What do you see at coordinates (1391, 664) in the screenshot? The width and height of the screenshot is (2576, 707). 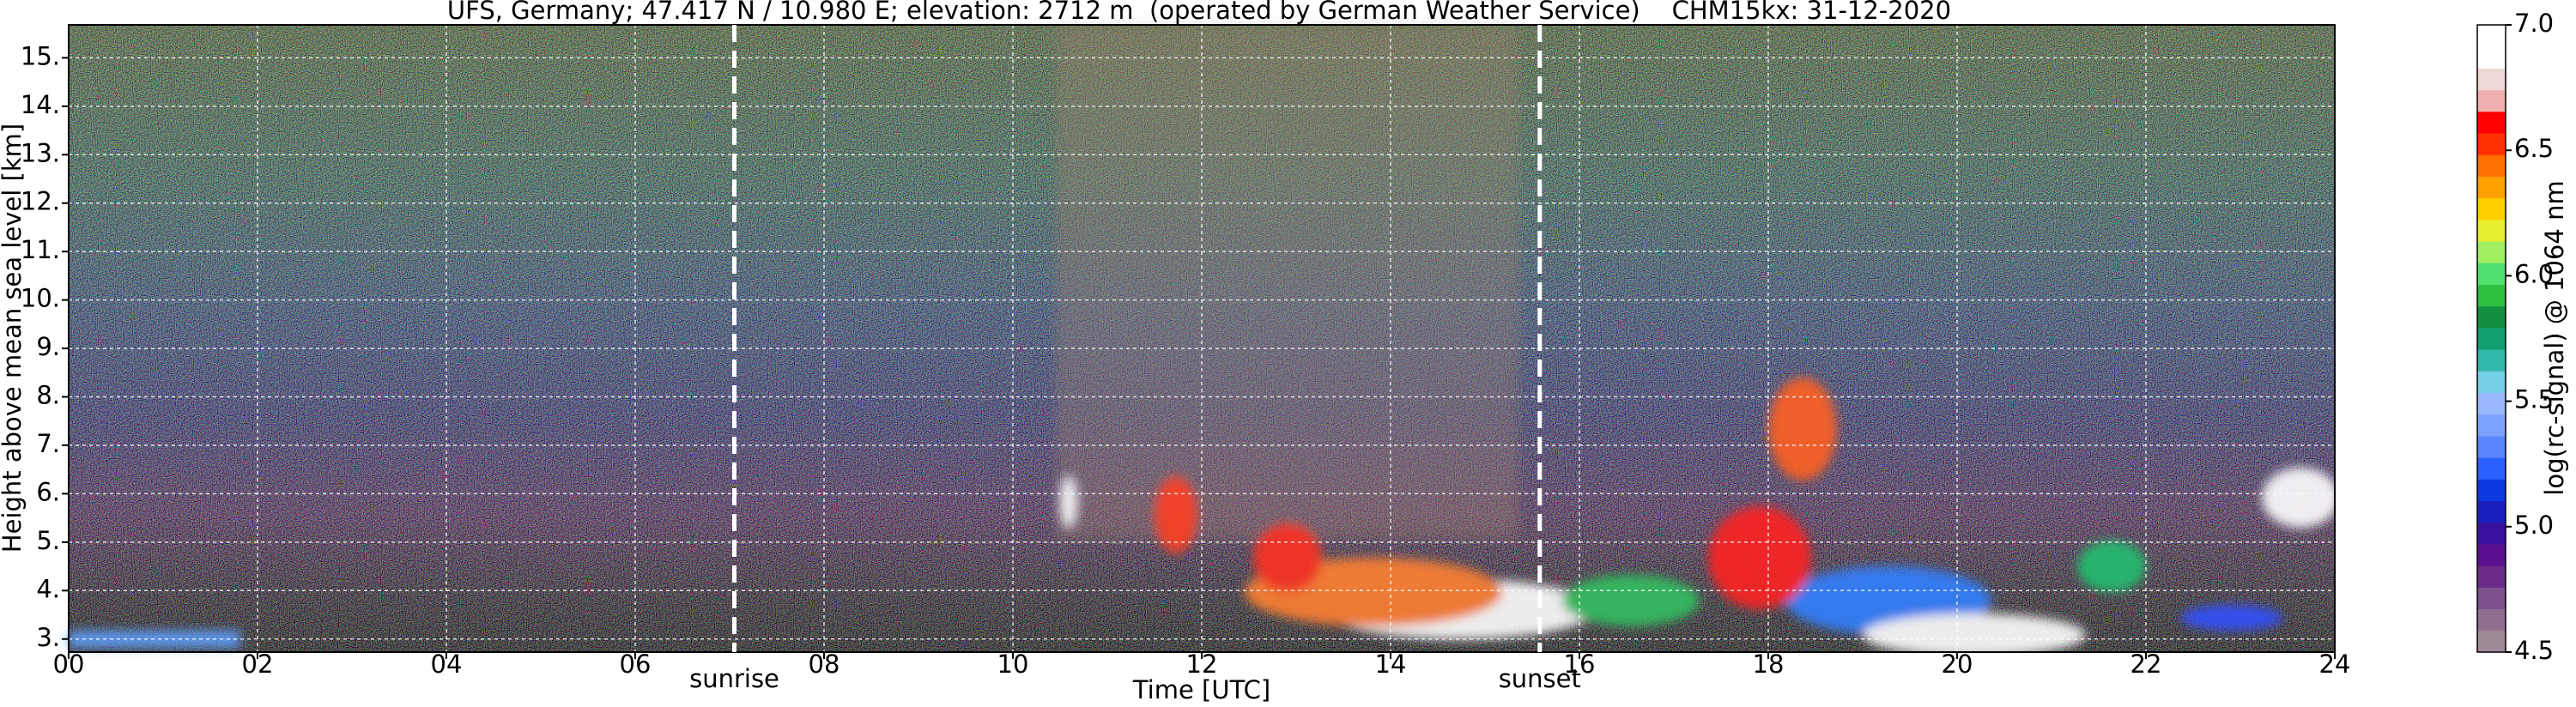 I see `x-tick-label: 14` at bounding box center [1391, 664].